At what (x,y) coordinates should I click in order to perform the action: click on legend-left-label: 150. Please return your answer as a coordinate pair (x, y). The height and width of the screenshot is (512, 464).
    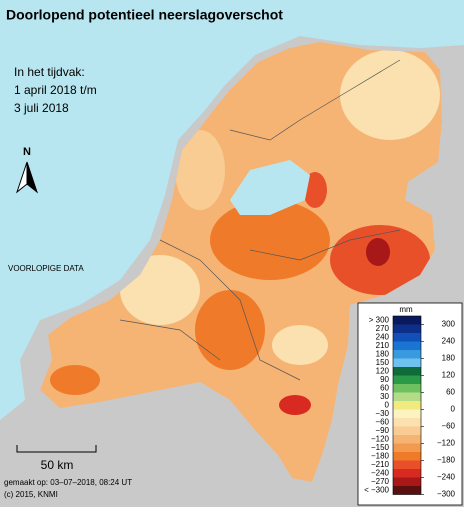
    Looking at the image, I should click on (383, 362).